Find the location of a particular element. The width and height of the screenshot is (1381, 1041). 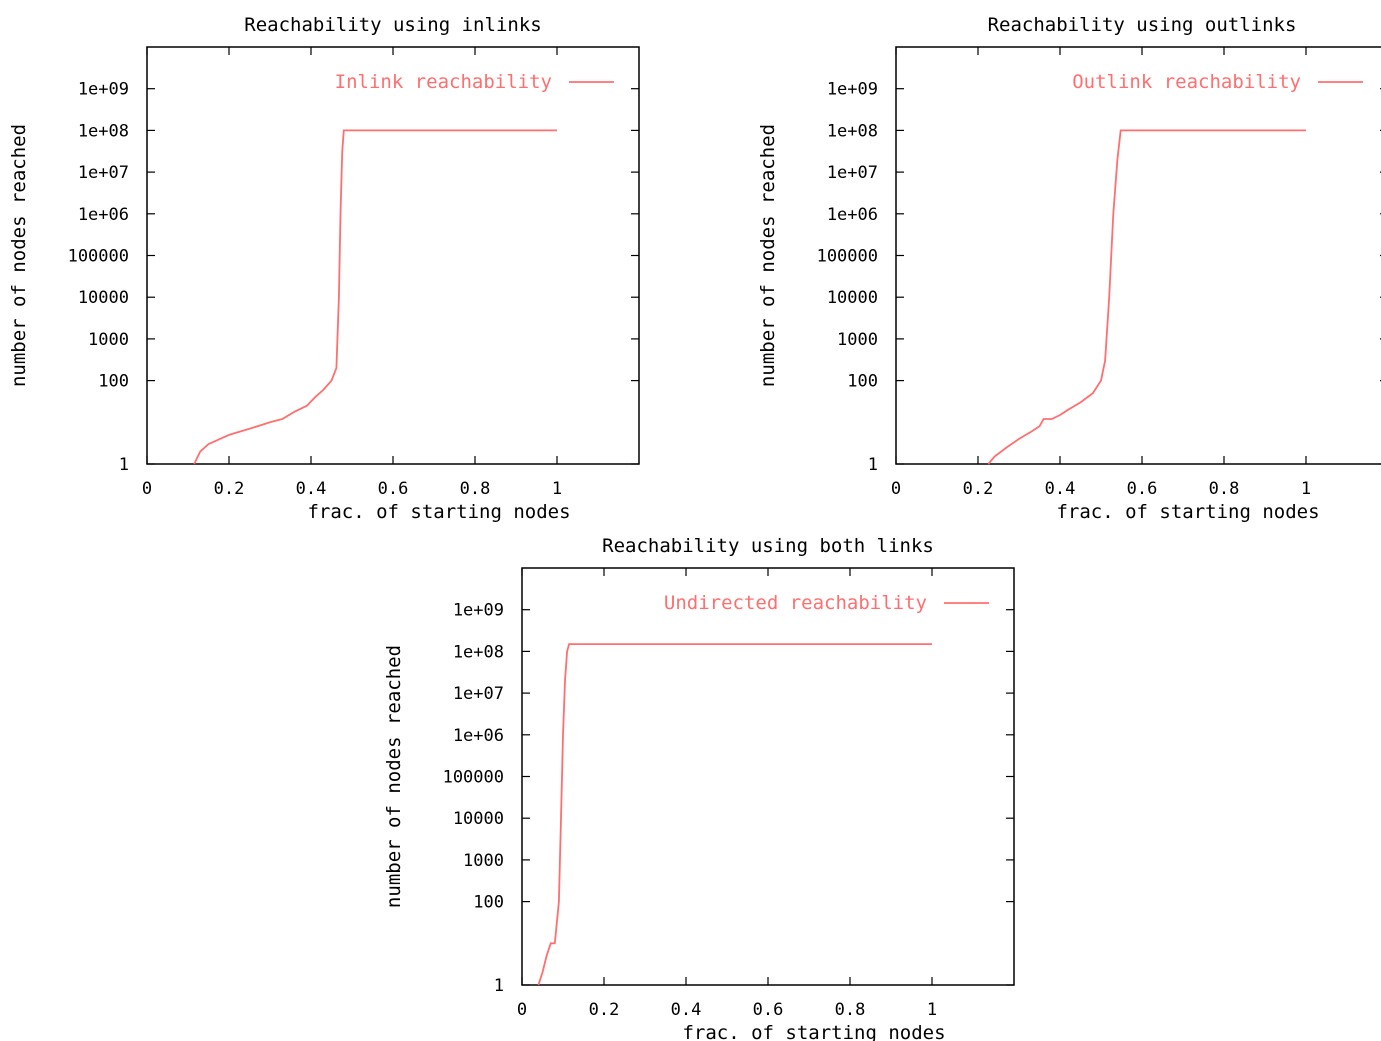

legend-entry: Inlink reachability is located at coordinates (443, 82).